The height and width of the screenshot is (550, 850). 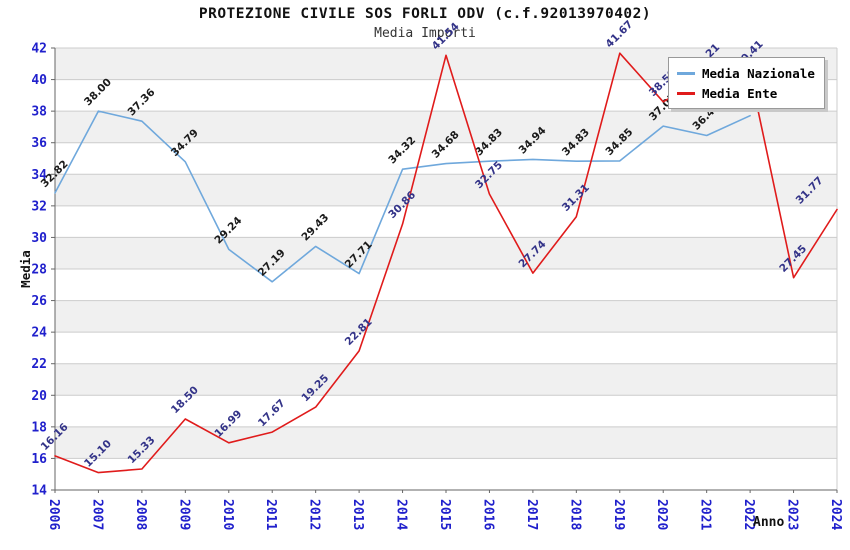 What do you see at coordinates (96, 514) in the screenshot?
I see `x-tick-label: 2007` at bounding box center [96, 514].